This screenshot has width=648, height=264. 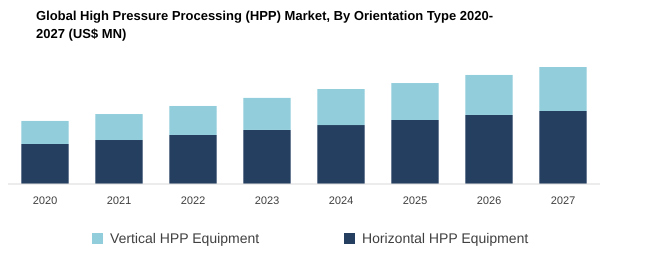 I want to click on x-tick-label: 2025, so click(x=415, y=201).